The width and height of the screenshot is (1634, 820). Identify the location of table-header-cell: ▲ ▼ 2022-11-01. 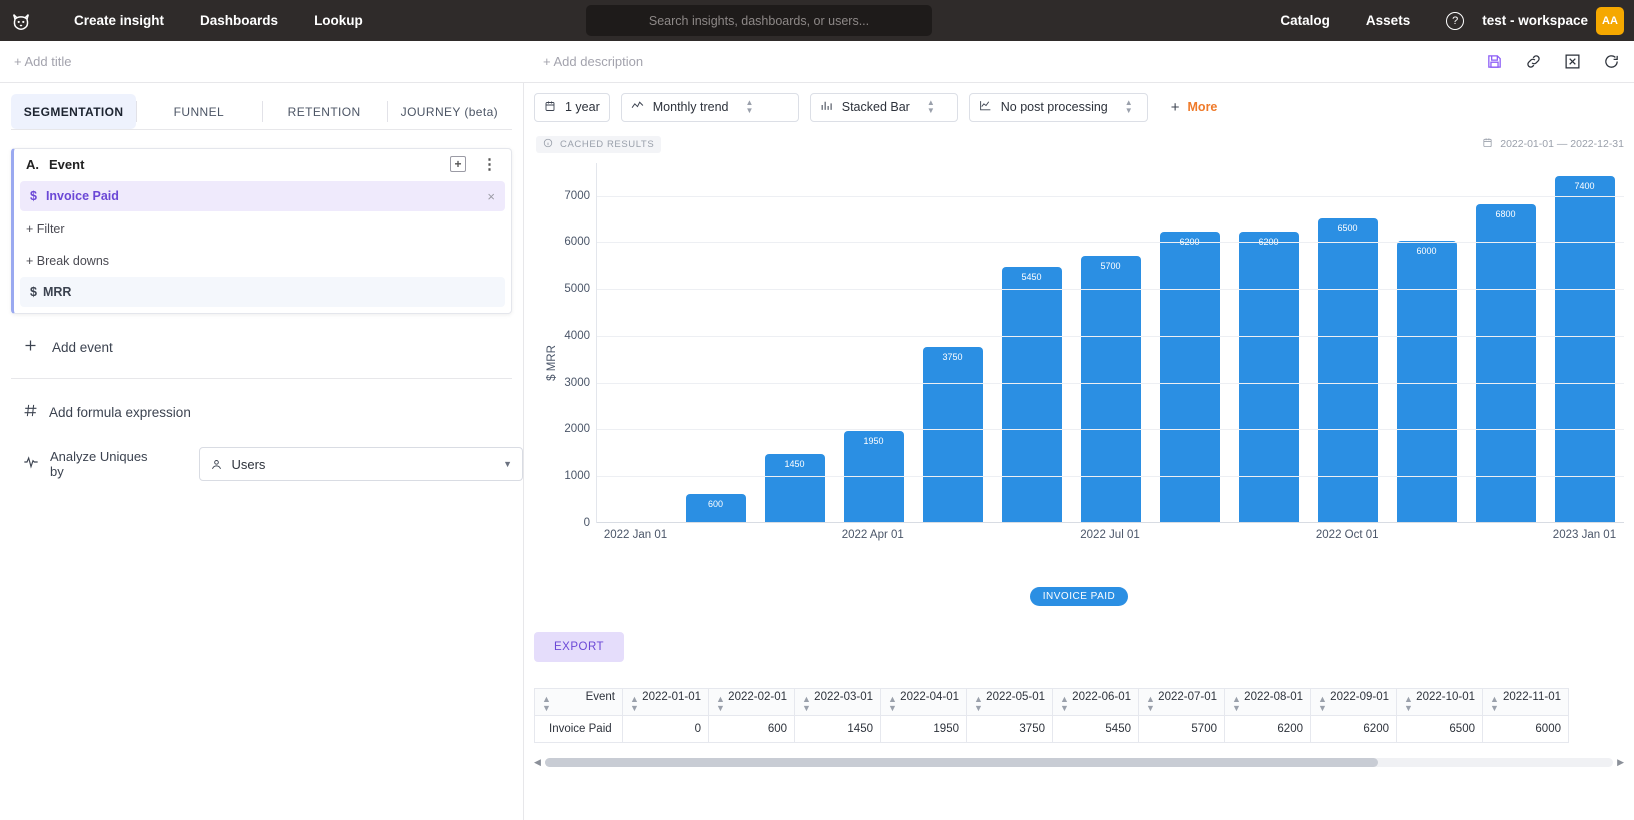
(1525, 702).